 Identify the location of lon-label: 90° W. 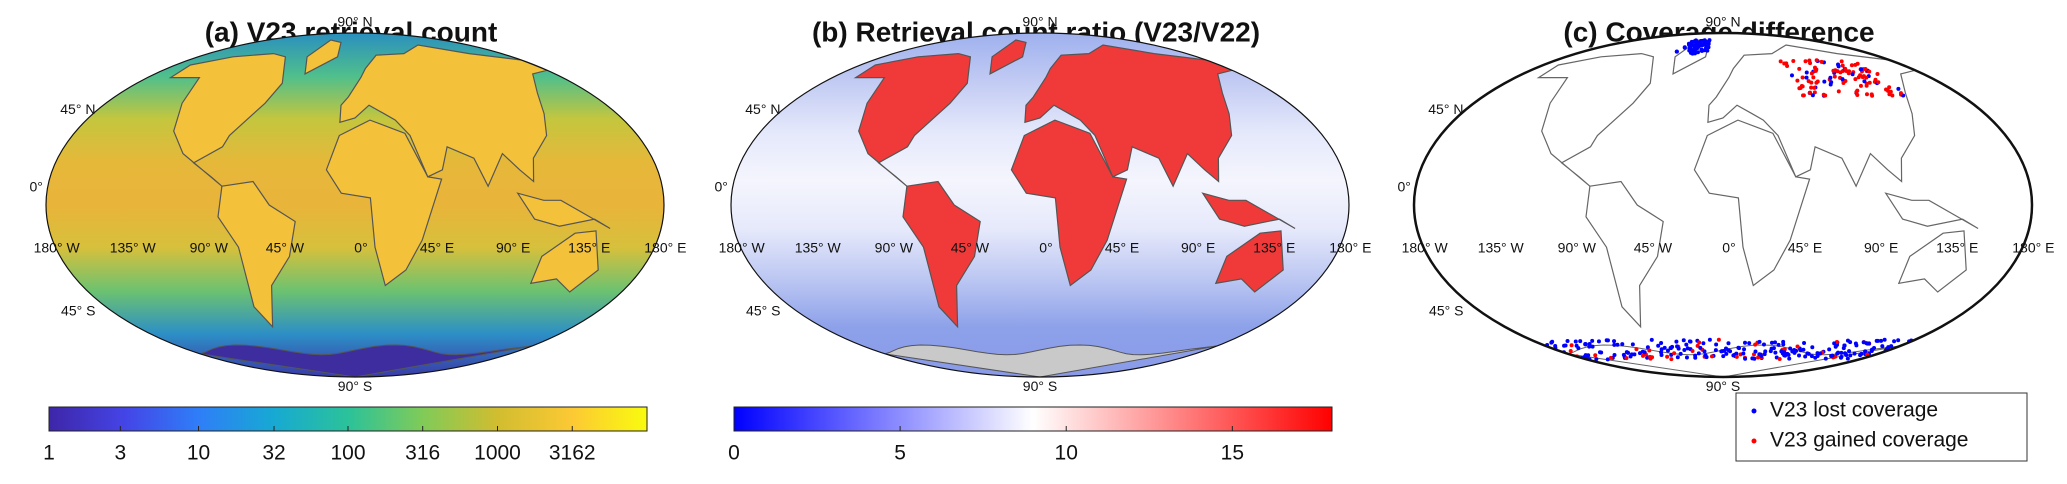
(894, 248).